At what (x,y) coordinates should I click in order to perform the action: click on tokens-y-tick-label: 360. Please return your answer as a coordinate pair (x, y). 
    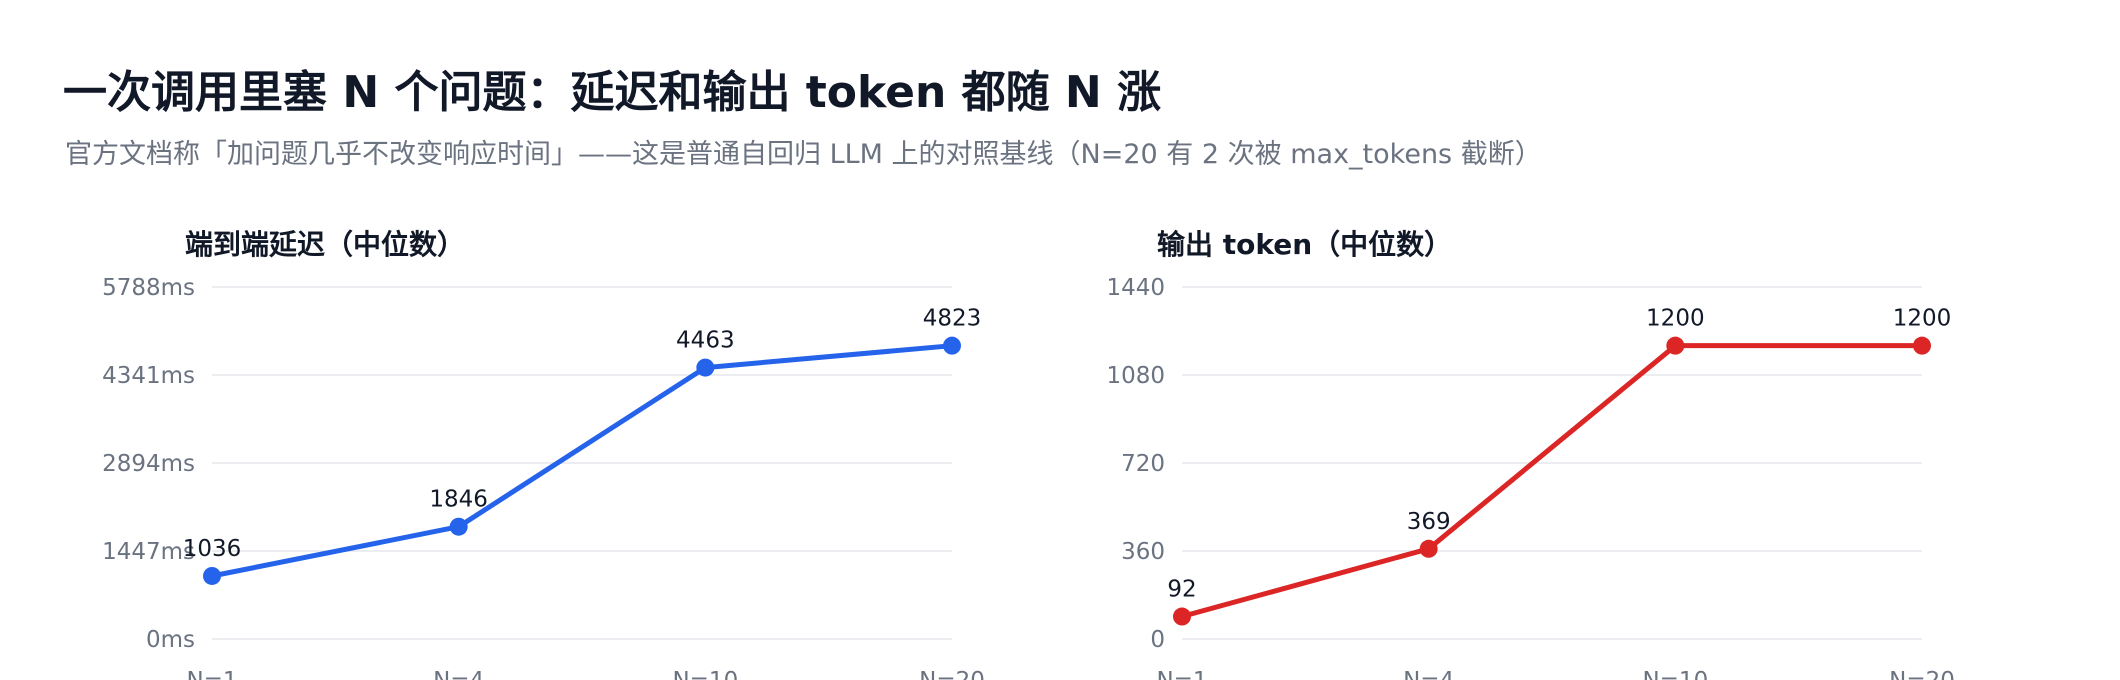
    Looking at the image, I should click on (1143, 552).